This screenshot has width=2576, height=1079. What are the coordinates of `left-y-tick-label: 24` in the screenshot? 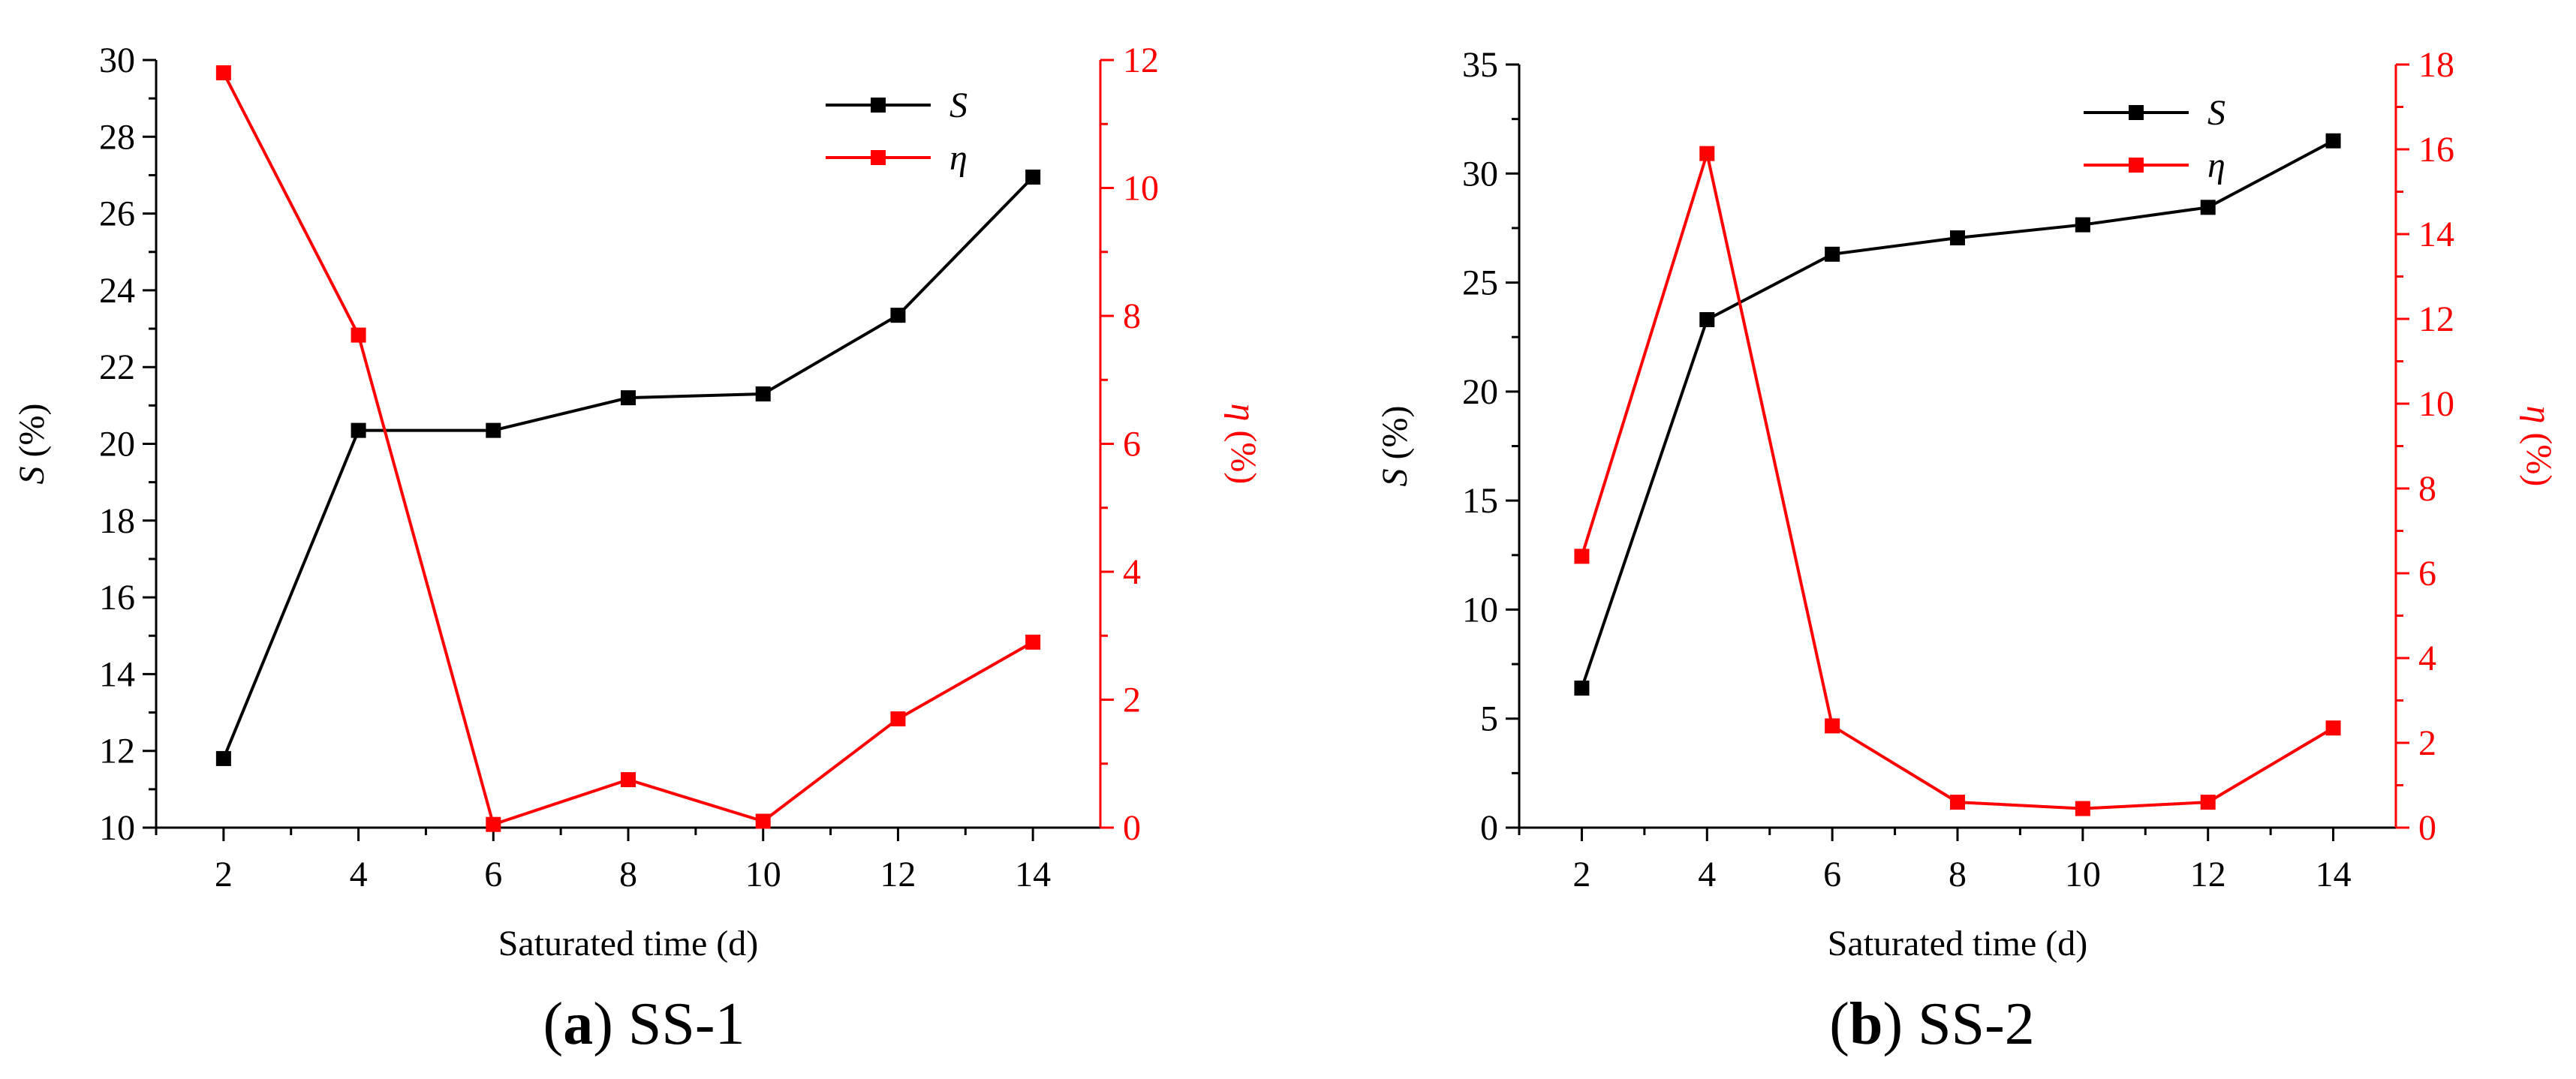 It's located at (117, 291).